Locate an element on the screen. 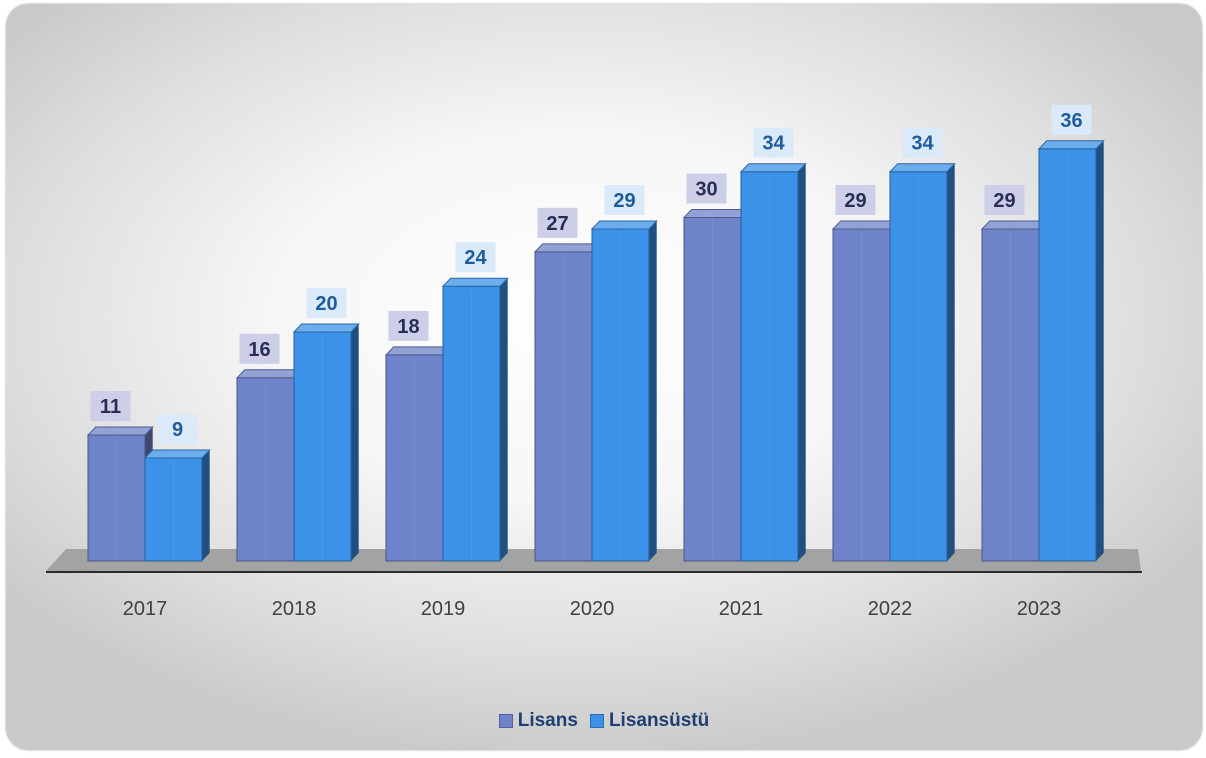 The width and height of the screenshot is (1206, 758). bar-top-lisans-2018 is located at coordinates (269, 374).